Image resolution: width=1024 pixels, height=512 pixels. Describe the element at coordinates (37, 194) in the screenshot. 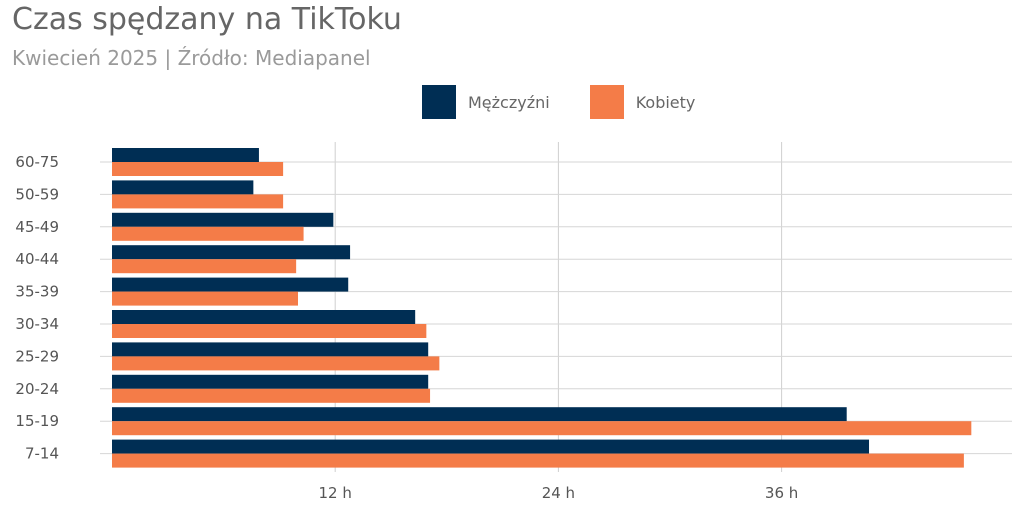

I see `y-tick-label: 50-59` at that location.